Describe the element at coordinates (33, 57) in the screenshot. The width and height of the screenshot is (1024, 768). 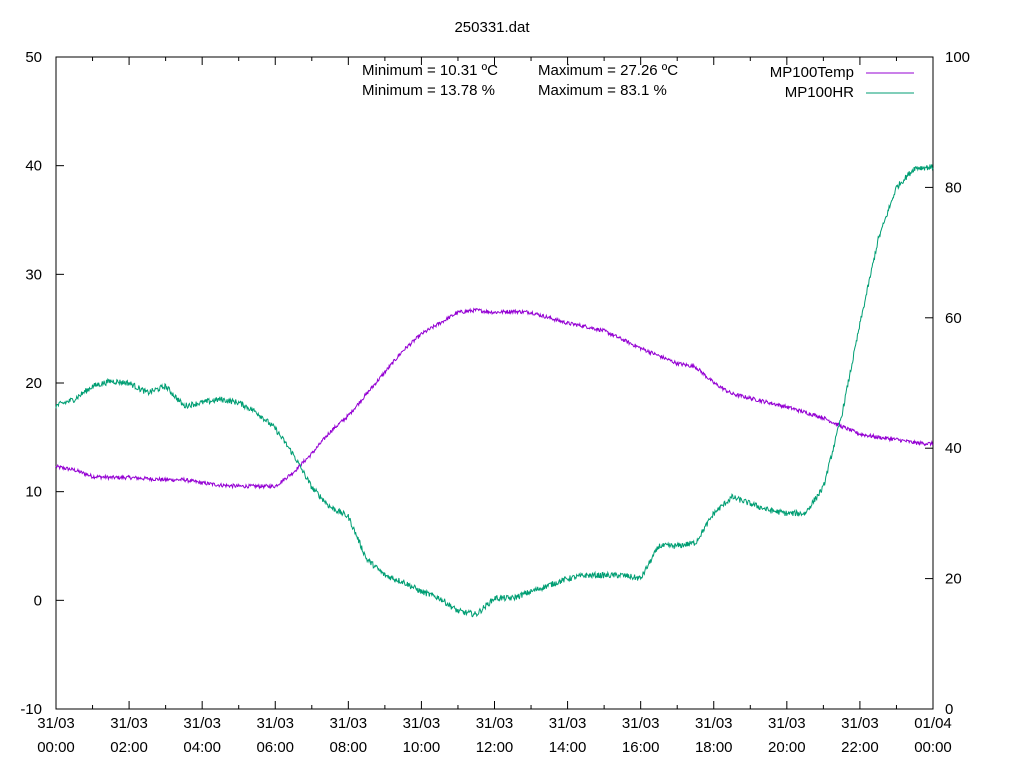
I see `y-tick-label: 50` at that location.